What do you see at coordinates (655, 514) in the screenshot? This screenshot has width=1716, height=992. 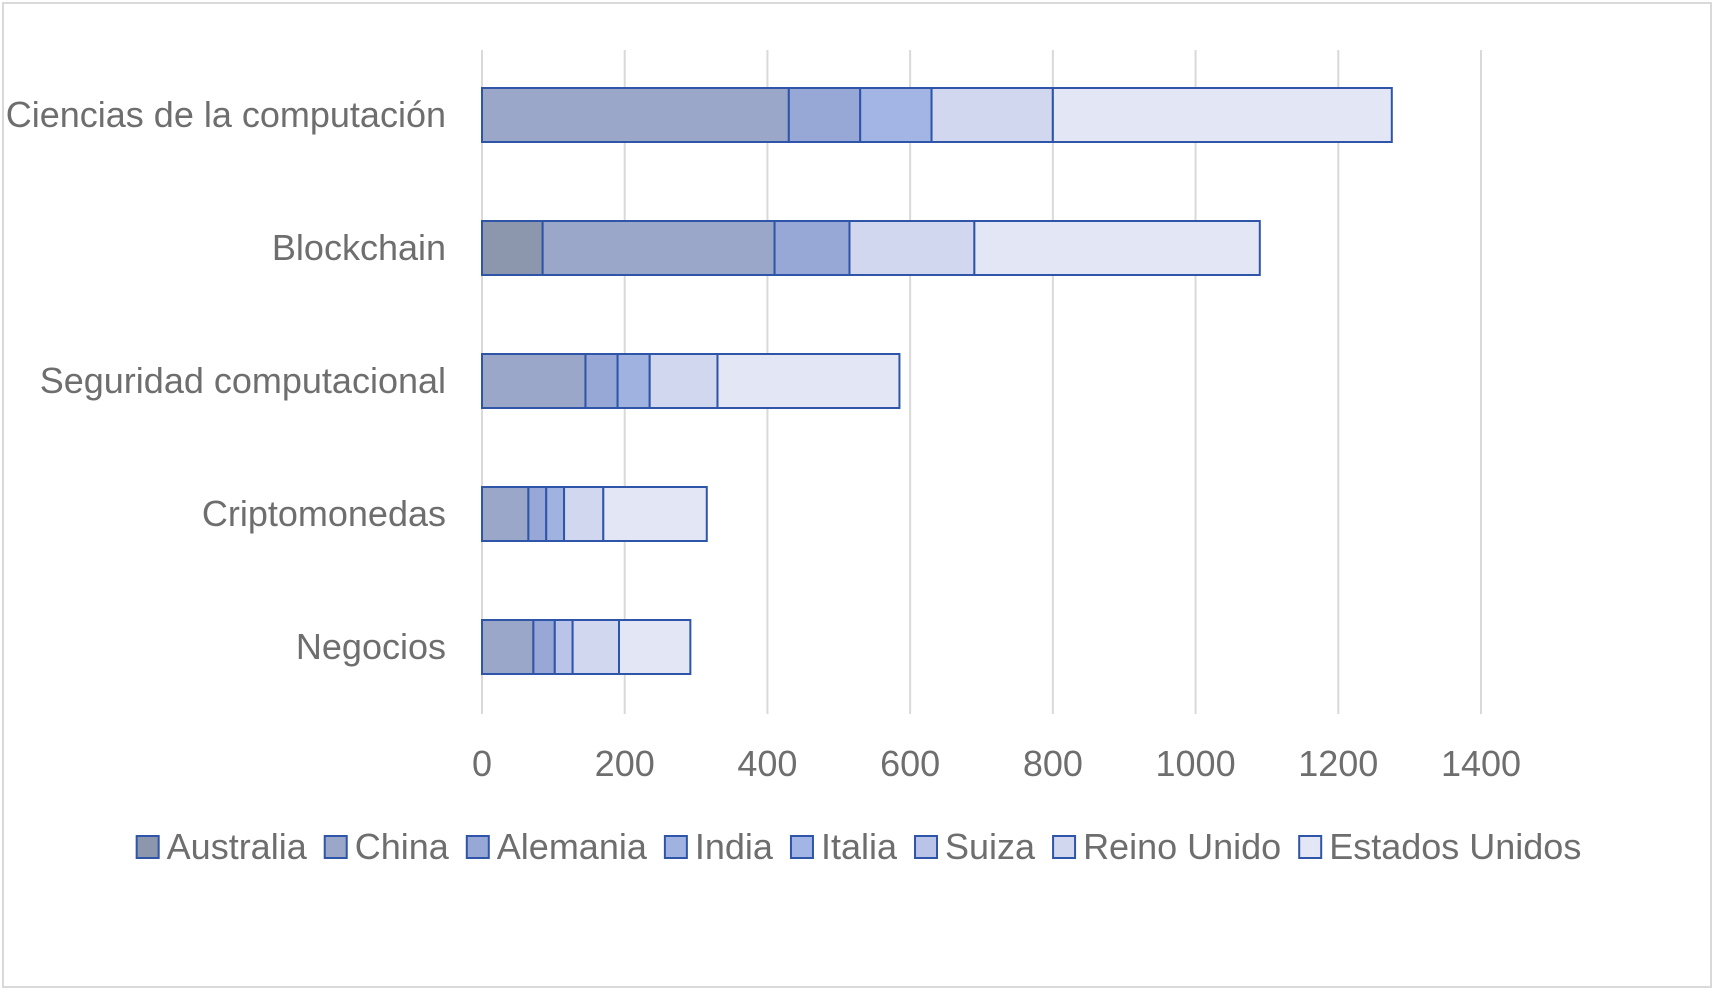 I see `bar-criptomonedas-estados-unidos` at bounding box center [655, 514].